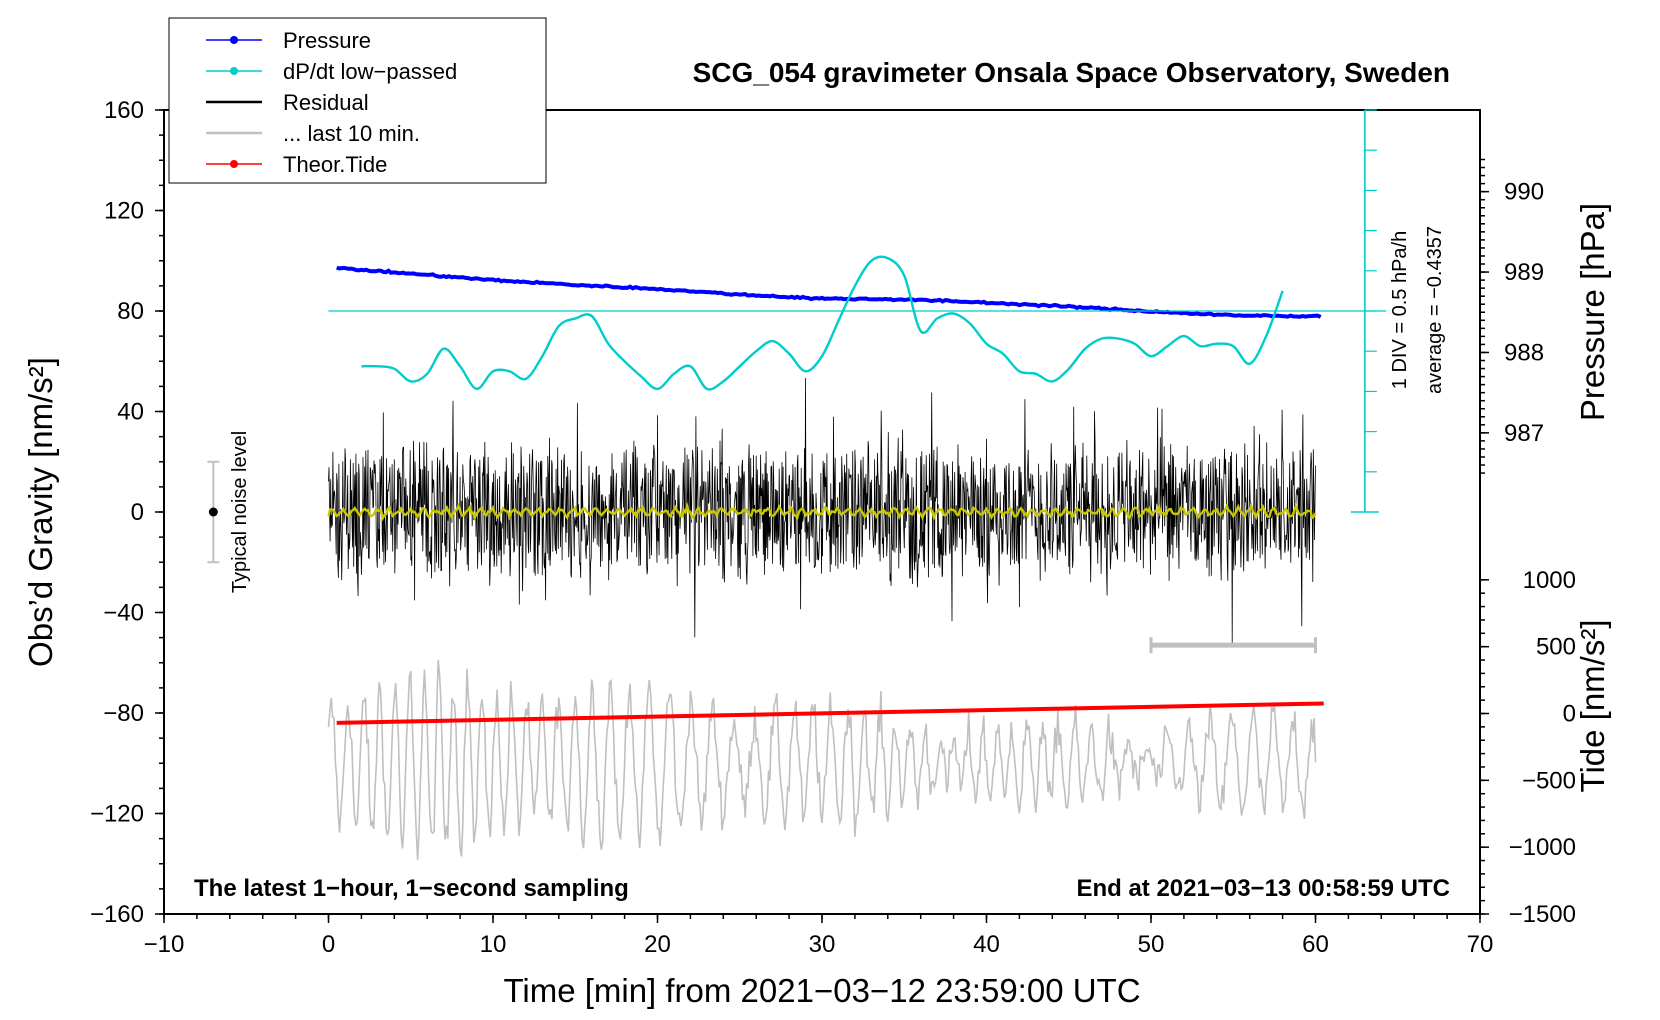 This screenshot has height=1020, width=1660. Describe the element at coordinates (123, 613) in the screenshot. I see `y-tick-label: −40` at that location.